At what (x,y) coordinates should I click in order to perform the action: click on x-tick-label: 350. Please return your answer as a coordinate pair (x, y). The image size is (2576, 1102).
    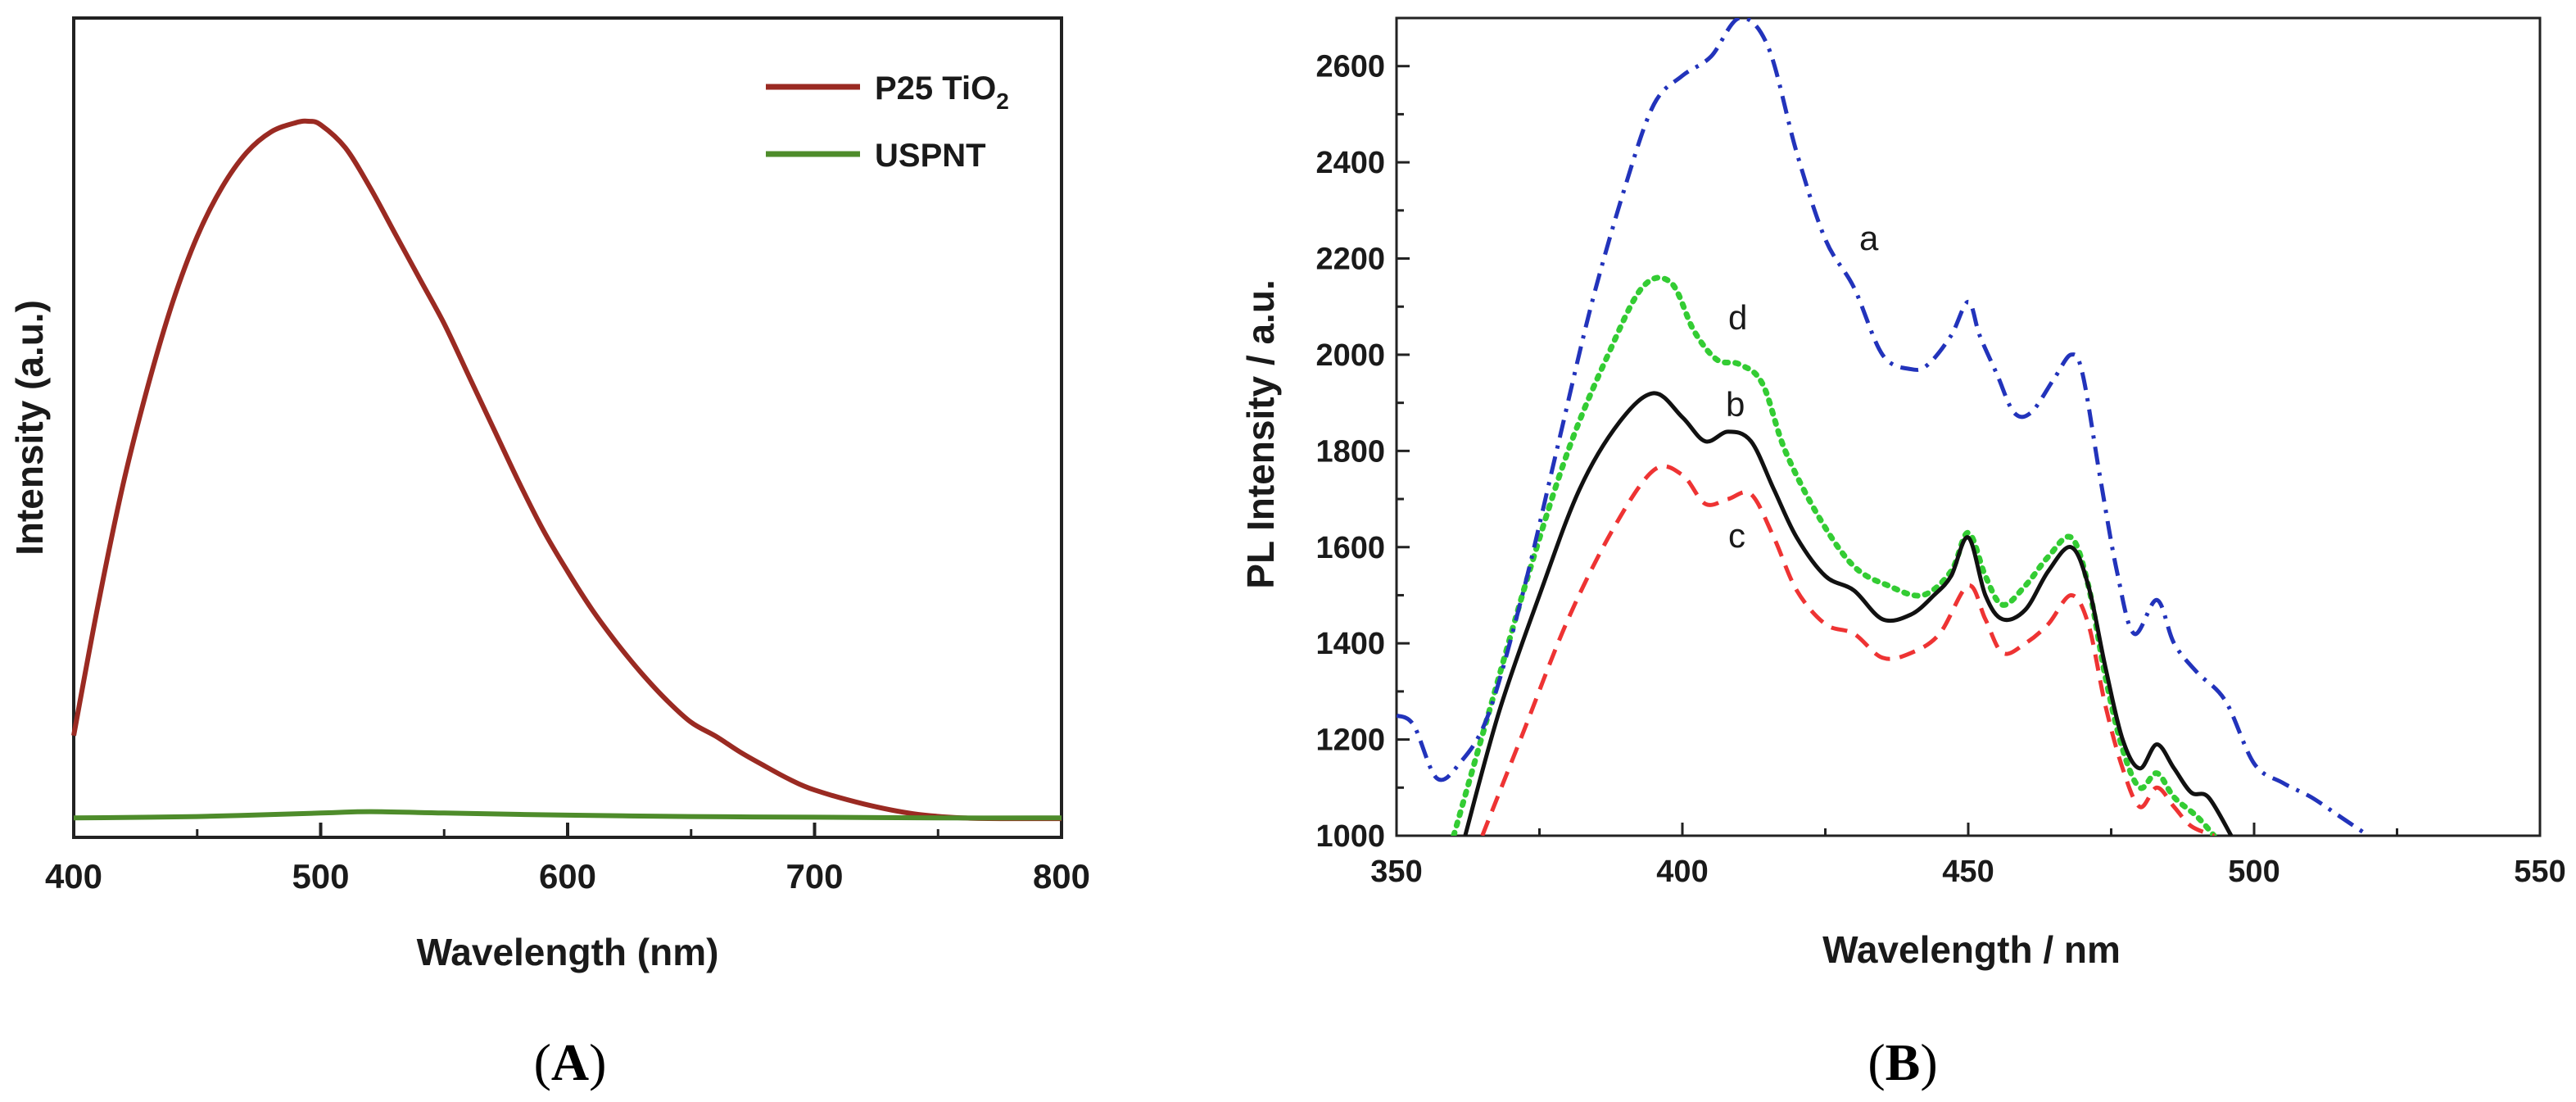
    Looking at the image, I should click on (1396, 872).